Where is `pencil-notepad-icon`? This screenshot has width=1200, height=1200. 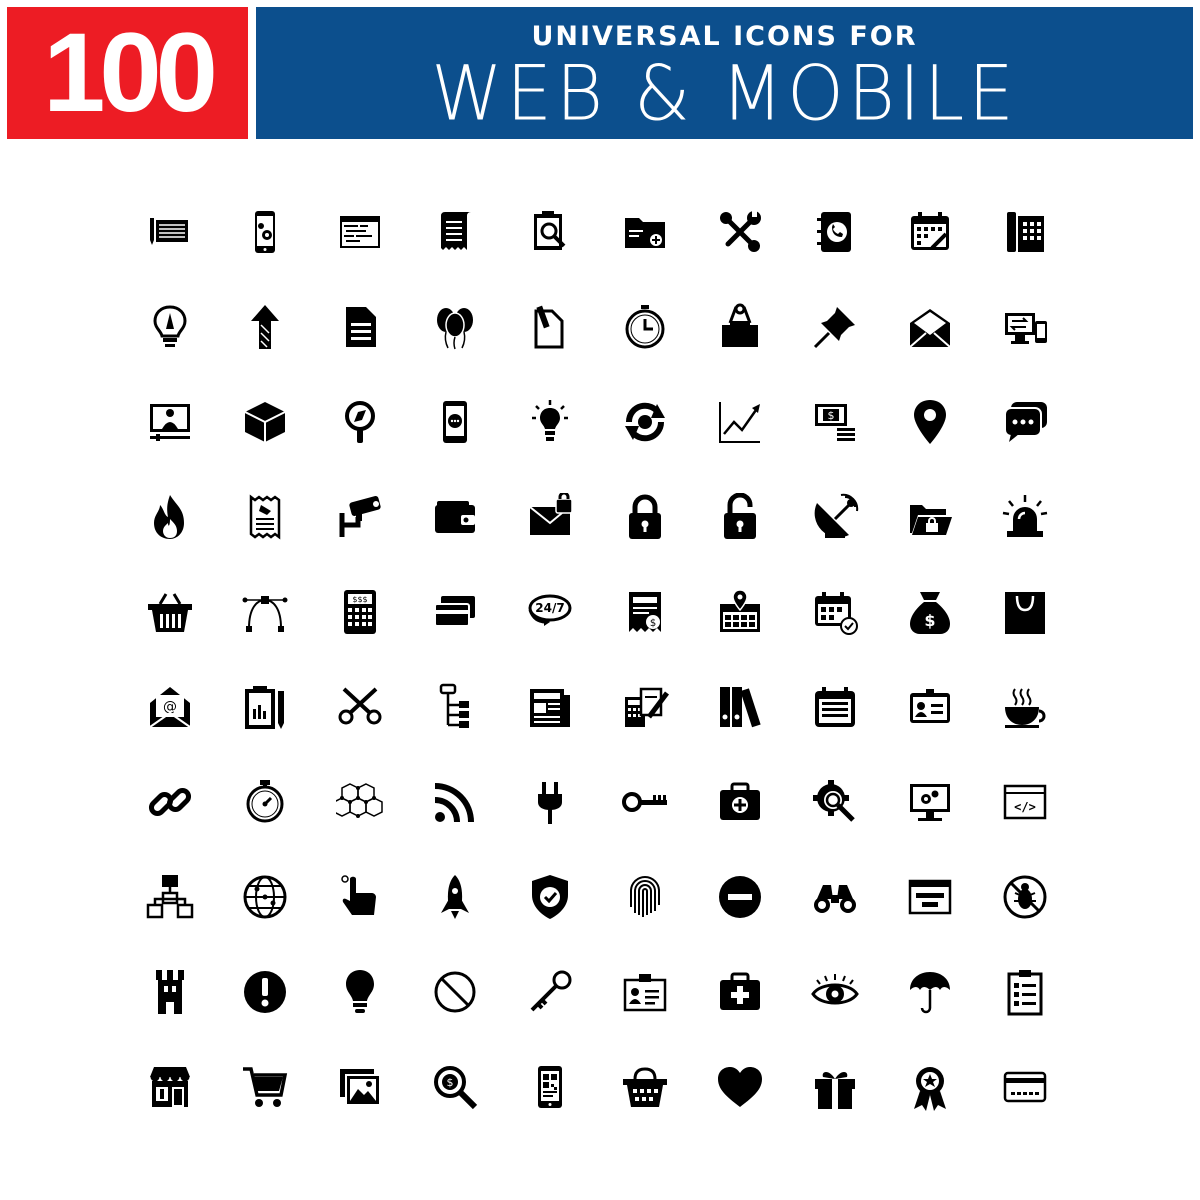
pencil-notepad-icon is located at coordinates (169, 231).